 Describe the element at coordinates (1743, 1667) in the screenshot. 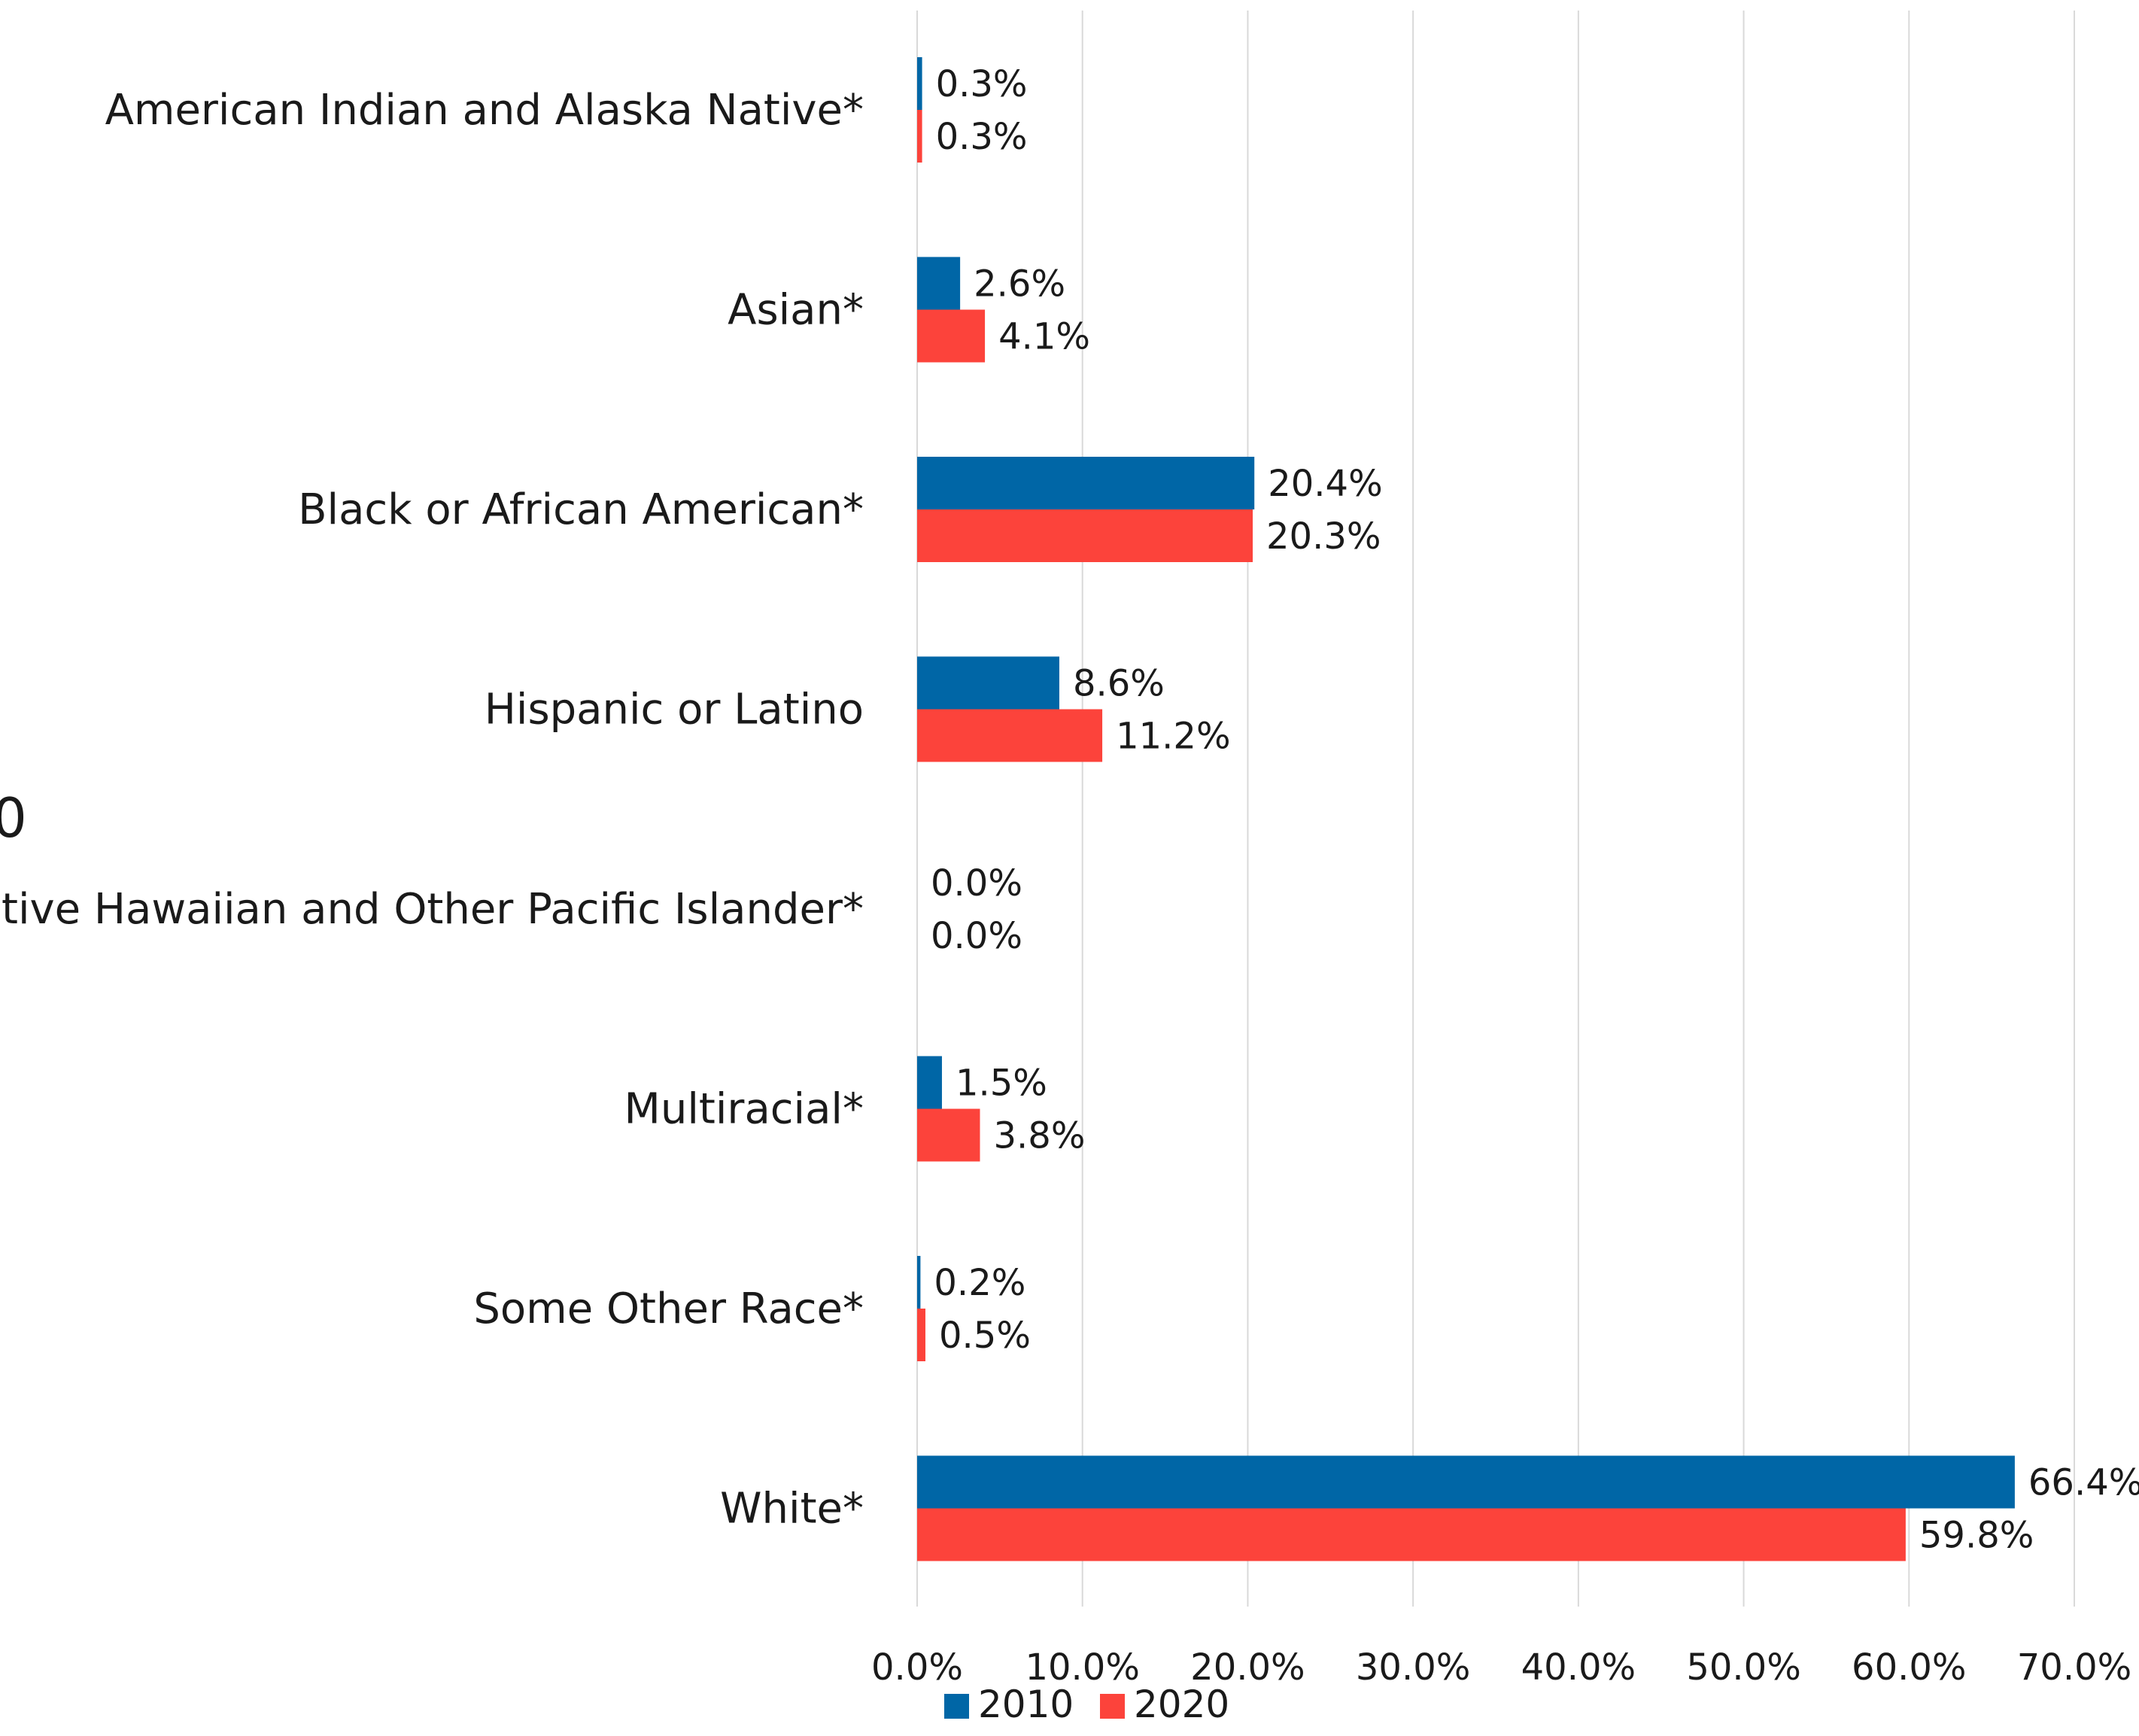

I see `x-tick-label: 50.0%` at that location.